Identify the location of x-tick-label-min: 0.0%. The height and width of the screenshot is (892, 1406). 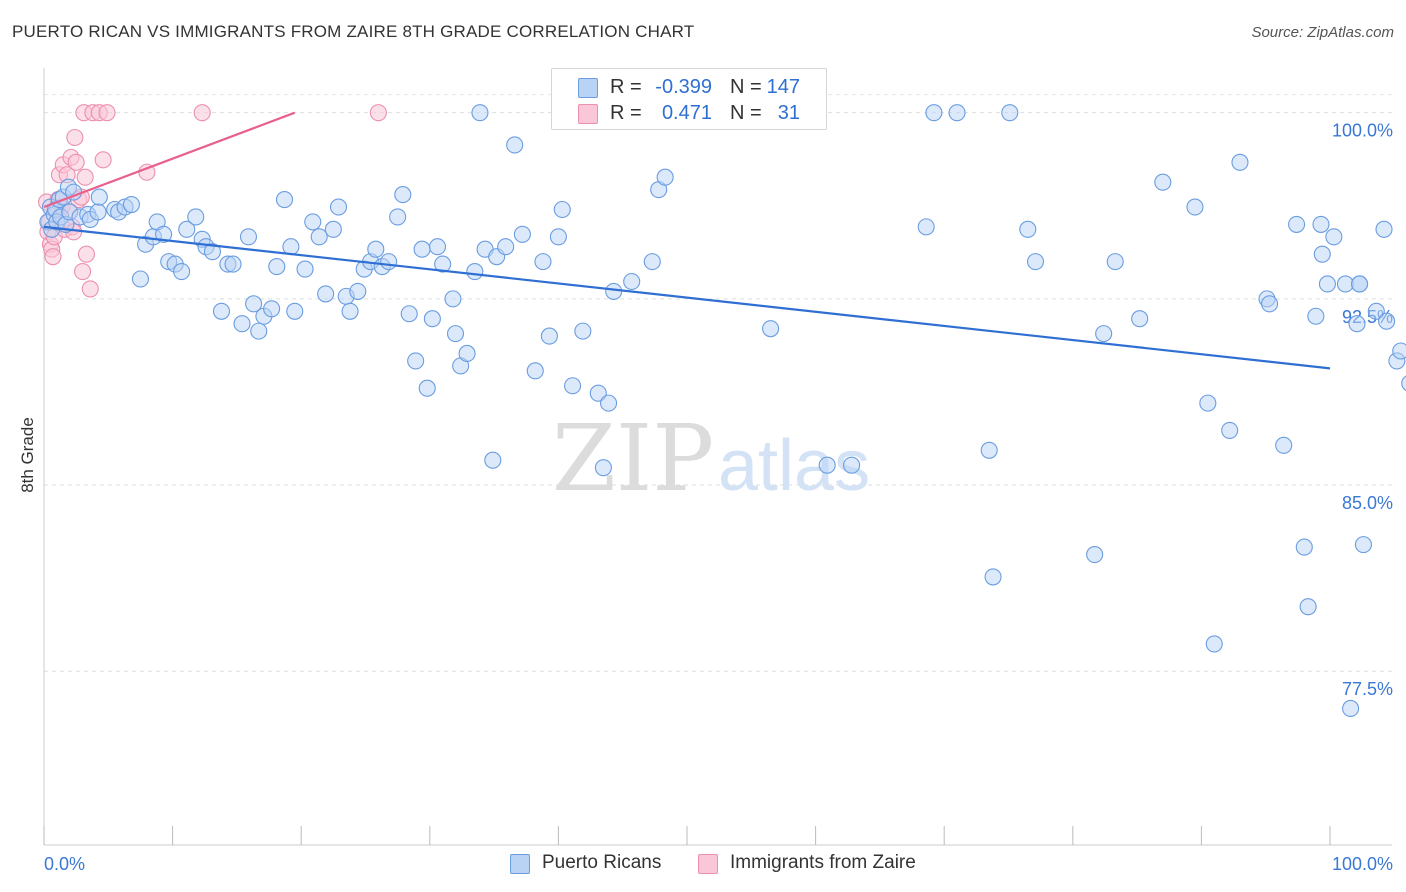
(64, 864).